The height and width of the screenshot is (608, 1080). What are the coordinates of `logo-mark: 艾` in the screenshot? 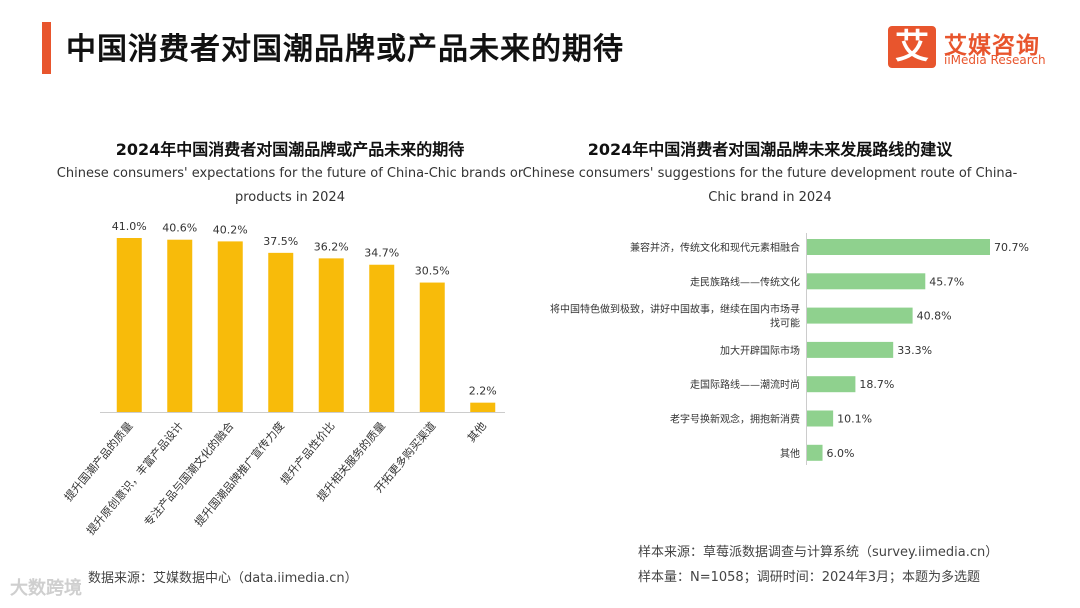 It's located at (912, 47).